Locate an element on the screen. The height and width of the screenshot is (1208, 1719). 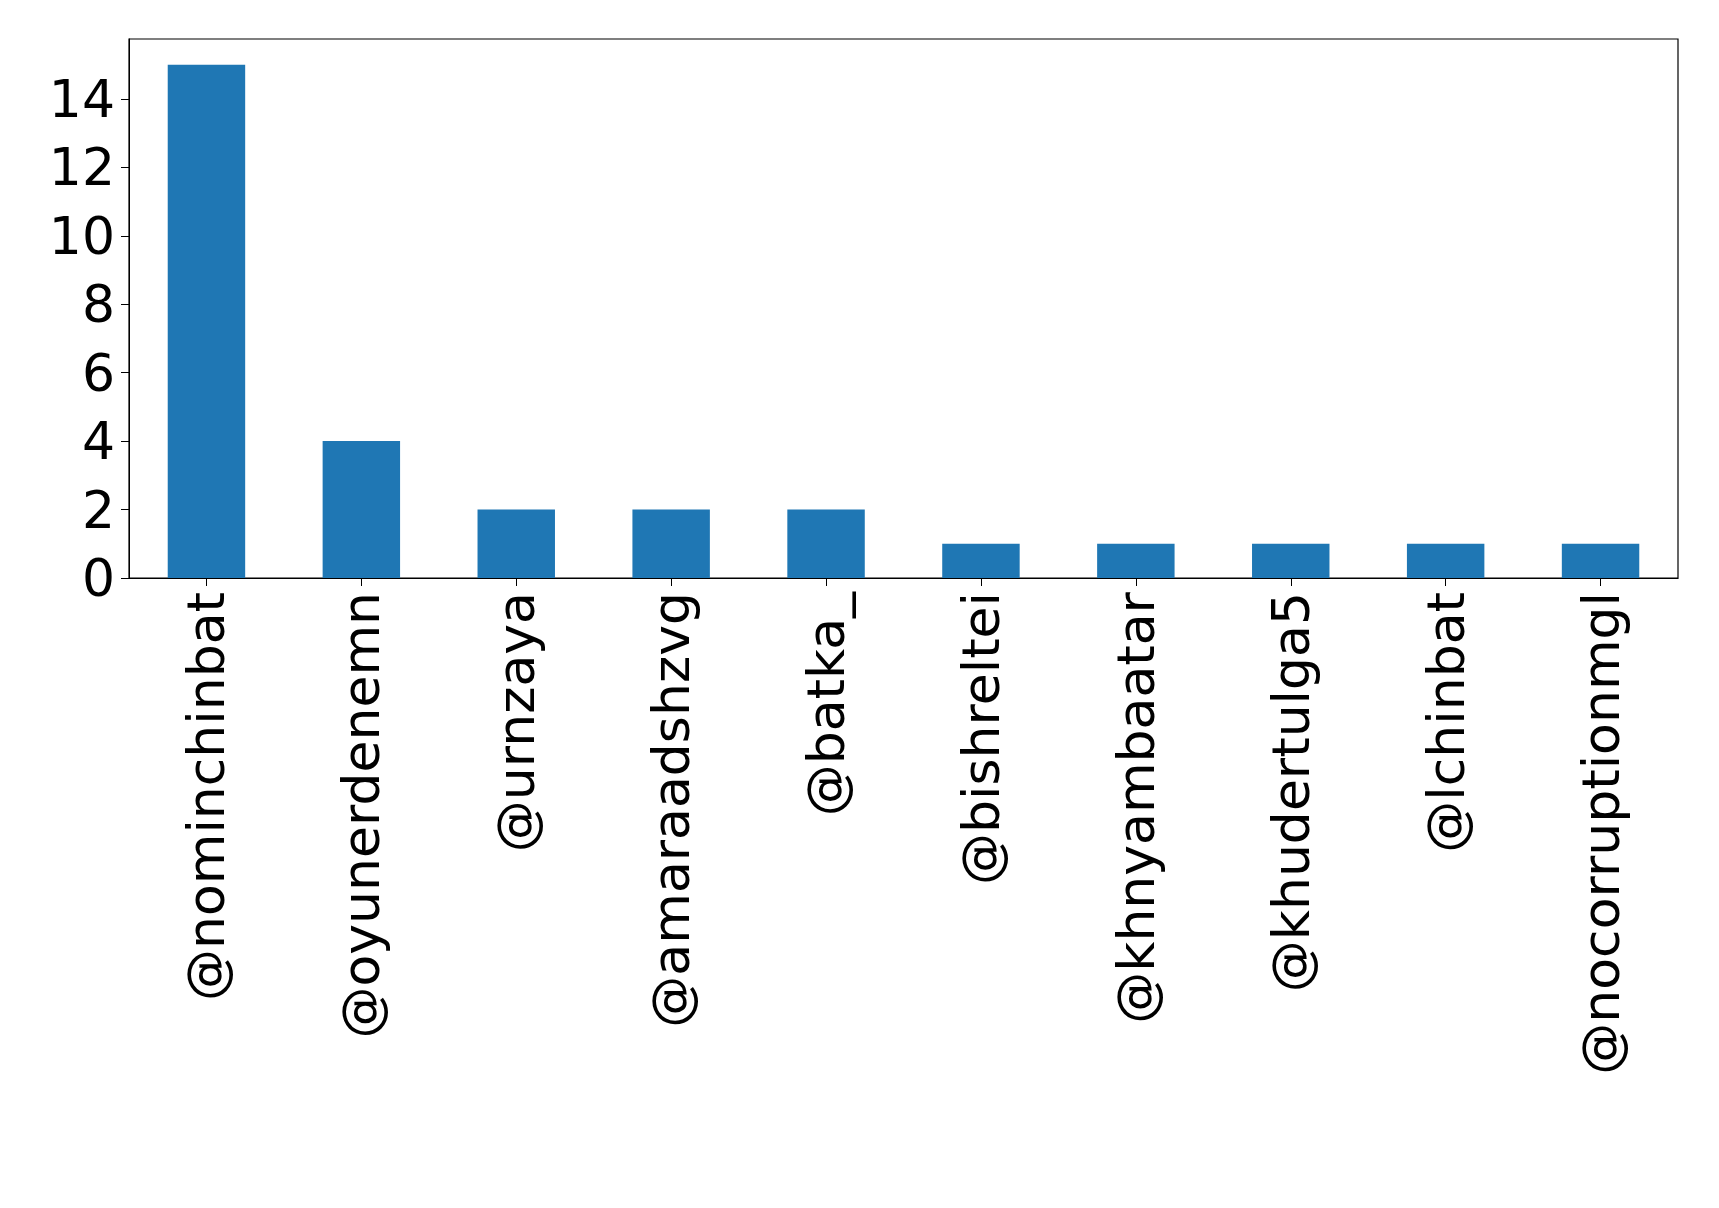
x-tick-label: @bishreltei is located at coordinates (980, 739).